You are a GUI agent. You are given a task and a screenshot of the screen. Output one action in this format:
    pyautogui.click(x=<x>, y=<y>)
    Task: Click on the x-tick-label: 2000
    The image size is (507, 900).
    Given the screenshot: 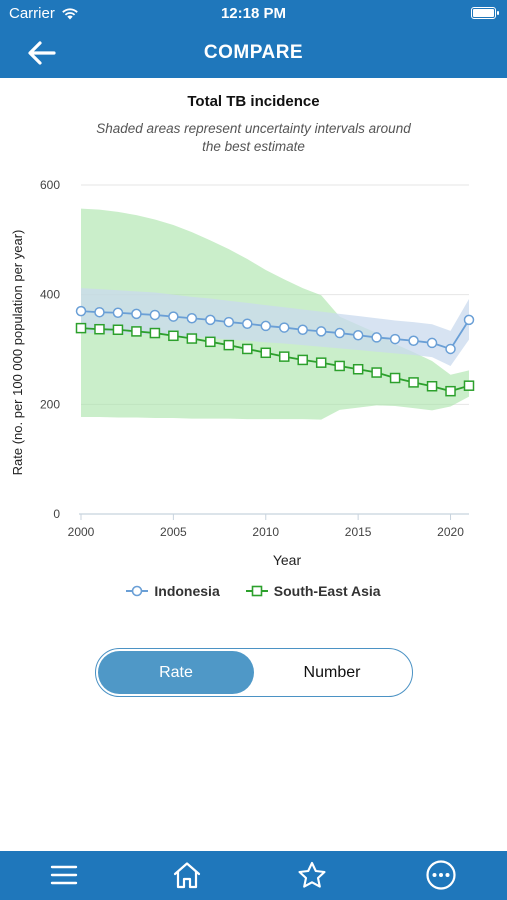 What is the action you would take?
    pyautogui.click(x=81, y=532)
    